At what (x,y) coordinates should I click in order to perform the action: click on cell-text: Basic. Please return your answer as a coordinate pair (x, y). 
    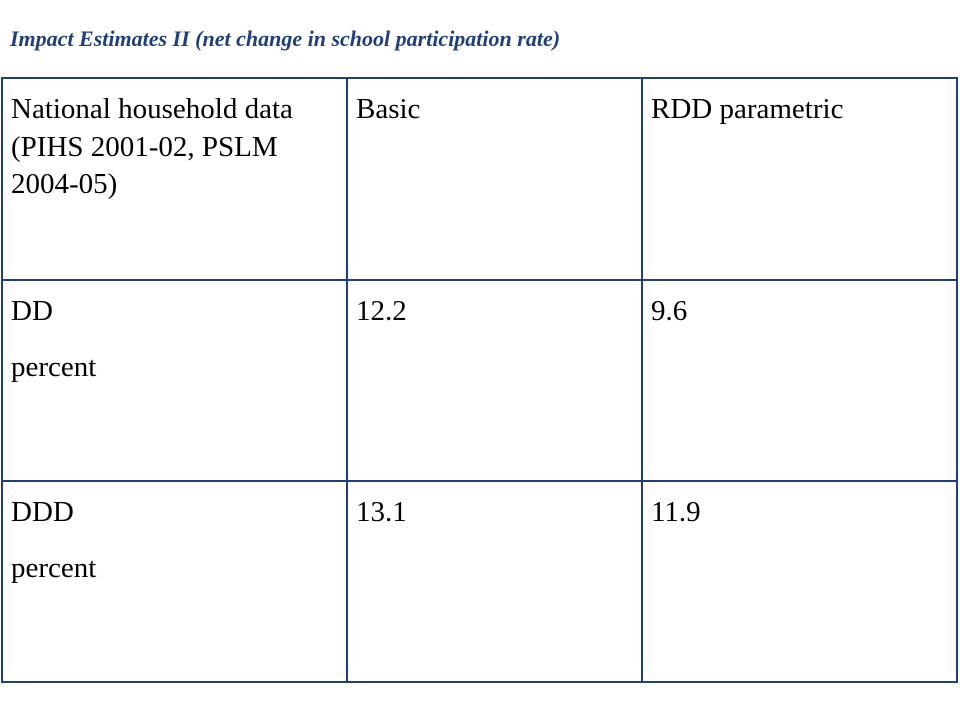
    Looking at the image, I should click on (388, 109).